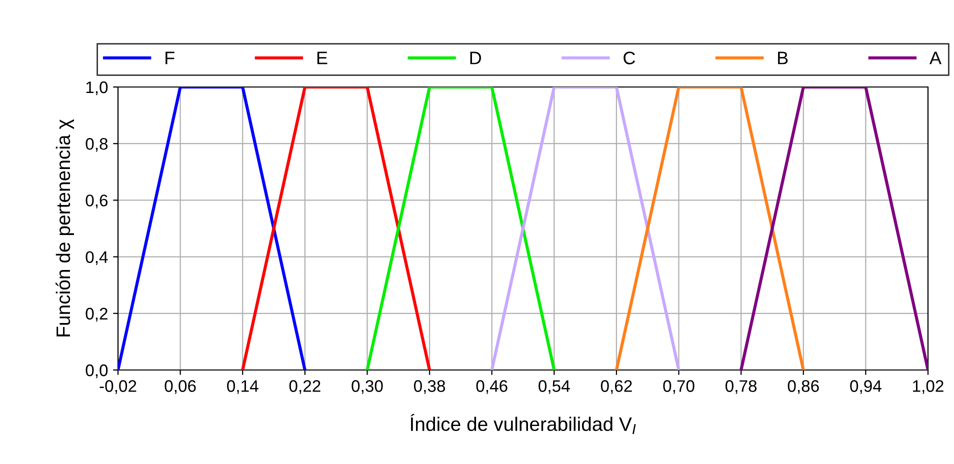 This screenshot has width=954, height=464. I want to click on legend-label: C, so click(630, 58).